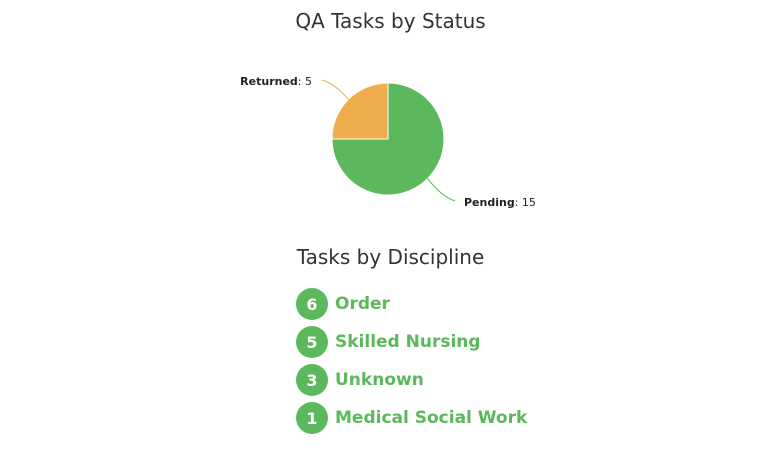  What do you see at coordinates (390, 21) in the screenshot?
I see `chart-title: QA Tasks by Status` at bounding box center [390, 21].